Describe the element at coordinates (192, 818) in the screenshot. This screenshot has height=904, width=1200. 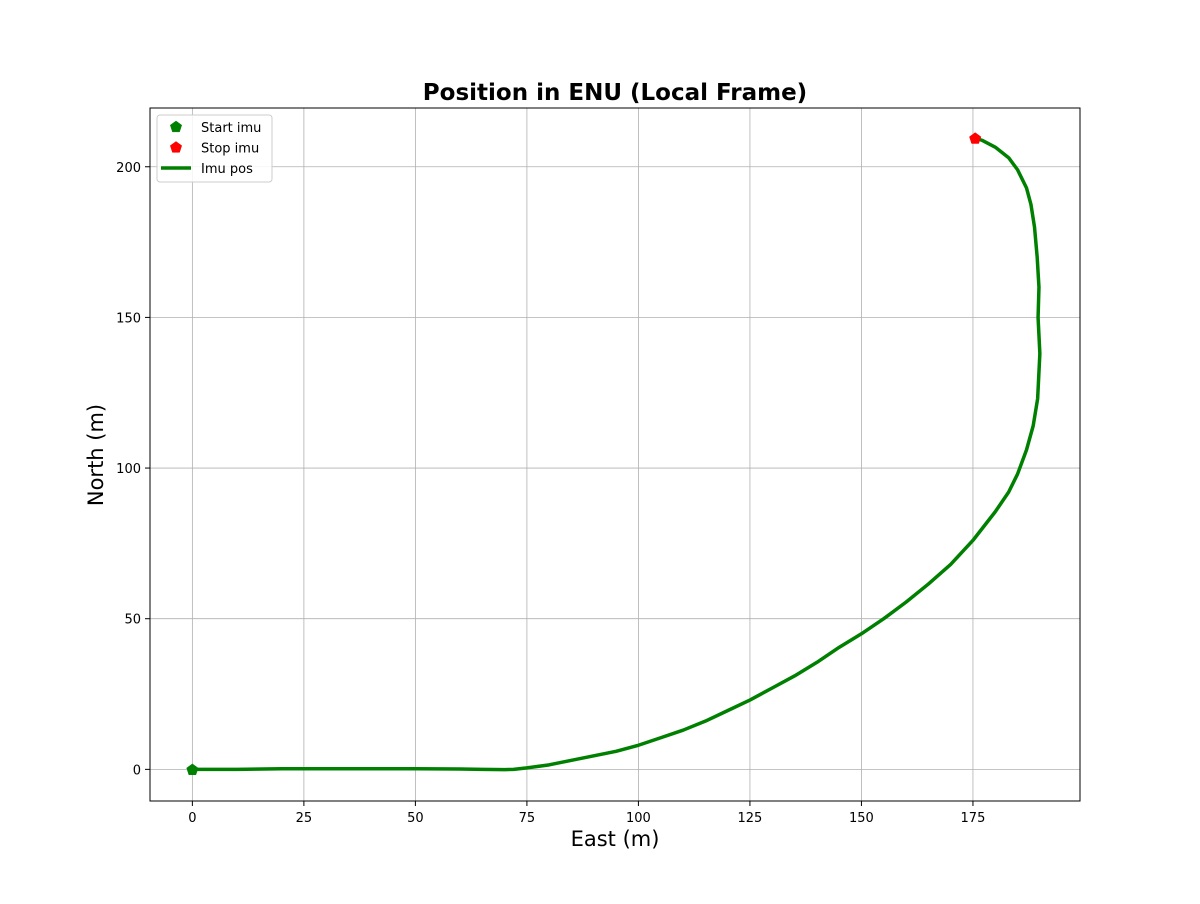
I see `x-tick-label: 0` at that location.